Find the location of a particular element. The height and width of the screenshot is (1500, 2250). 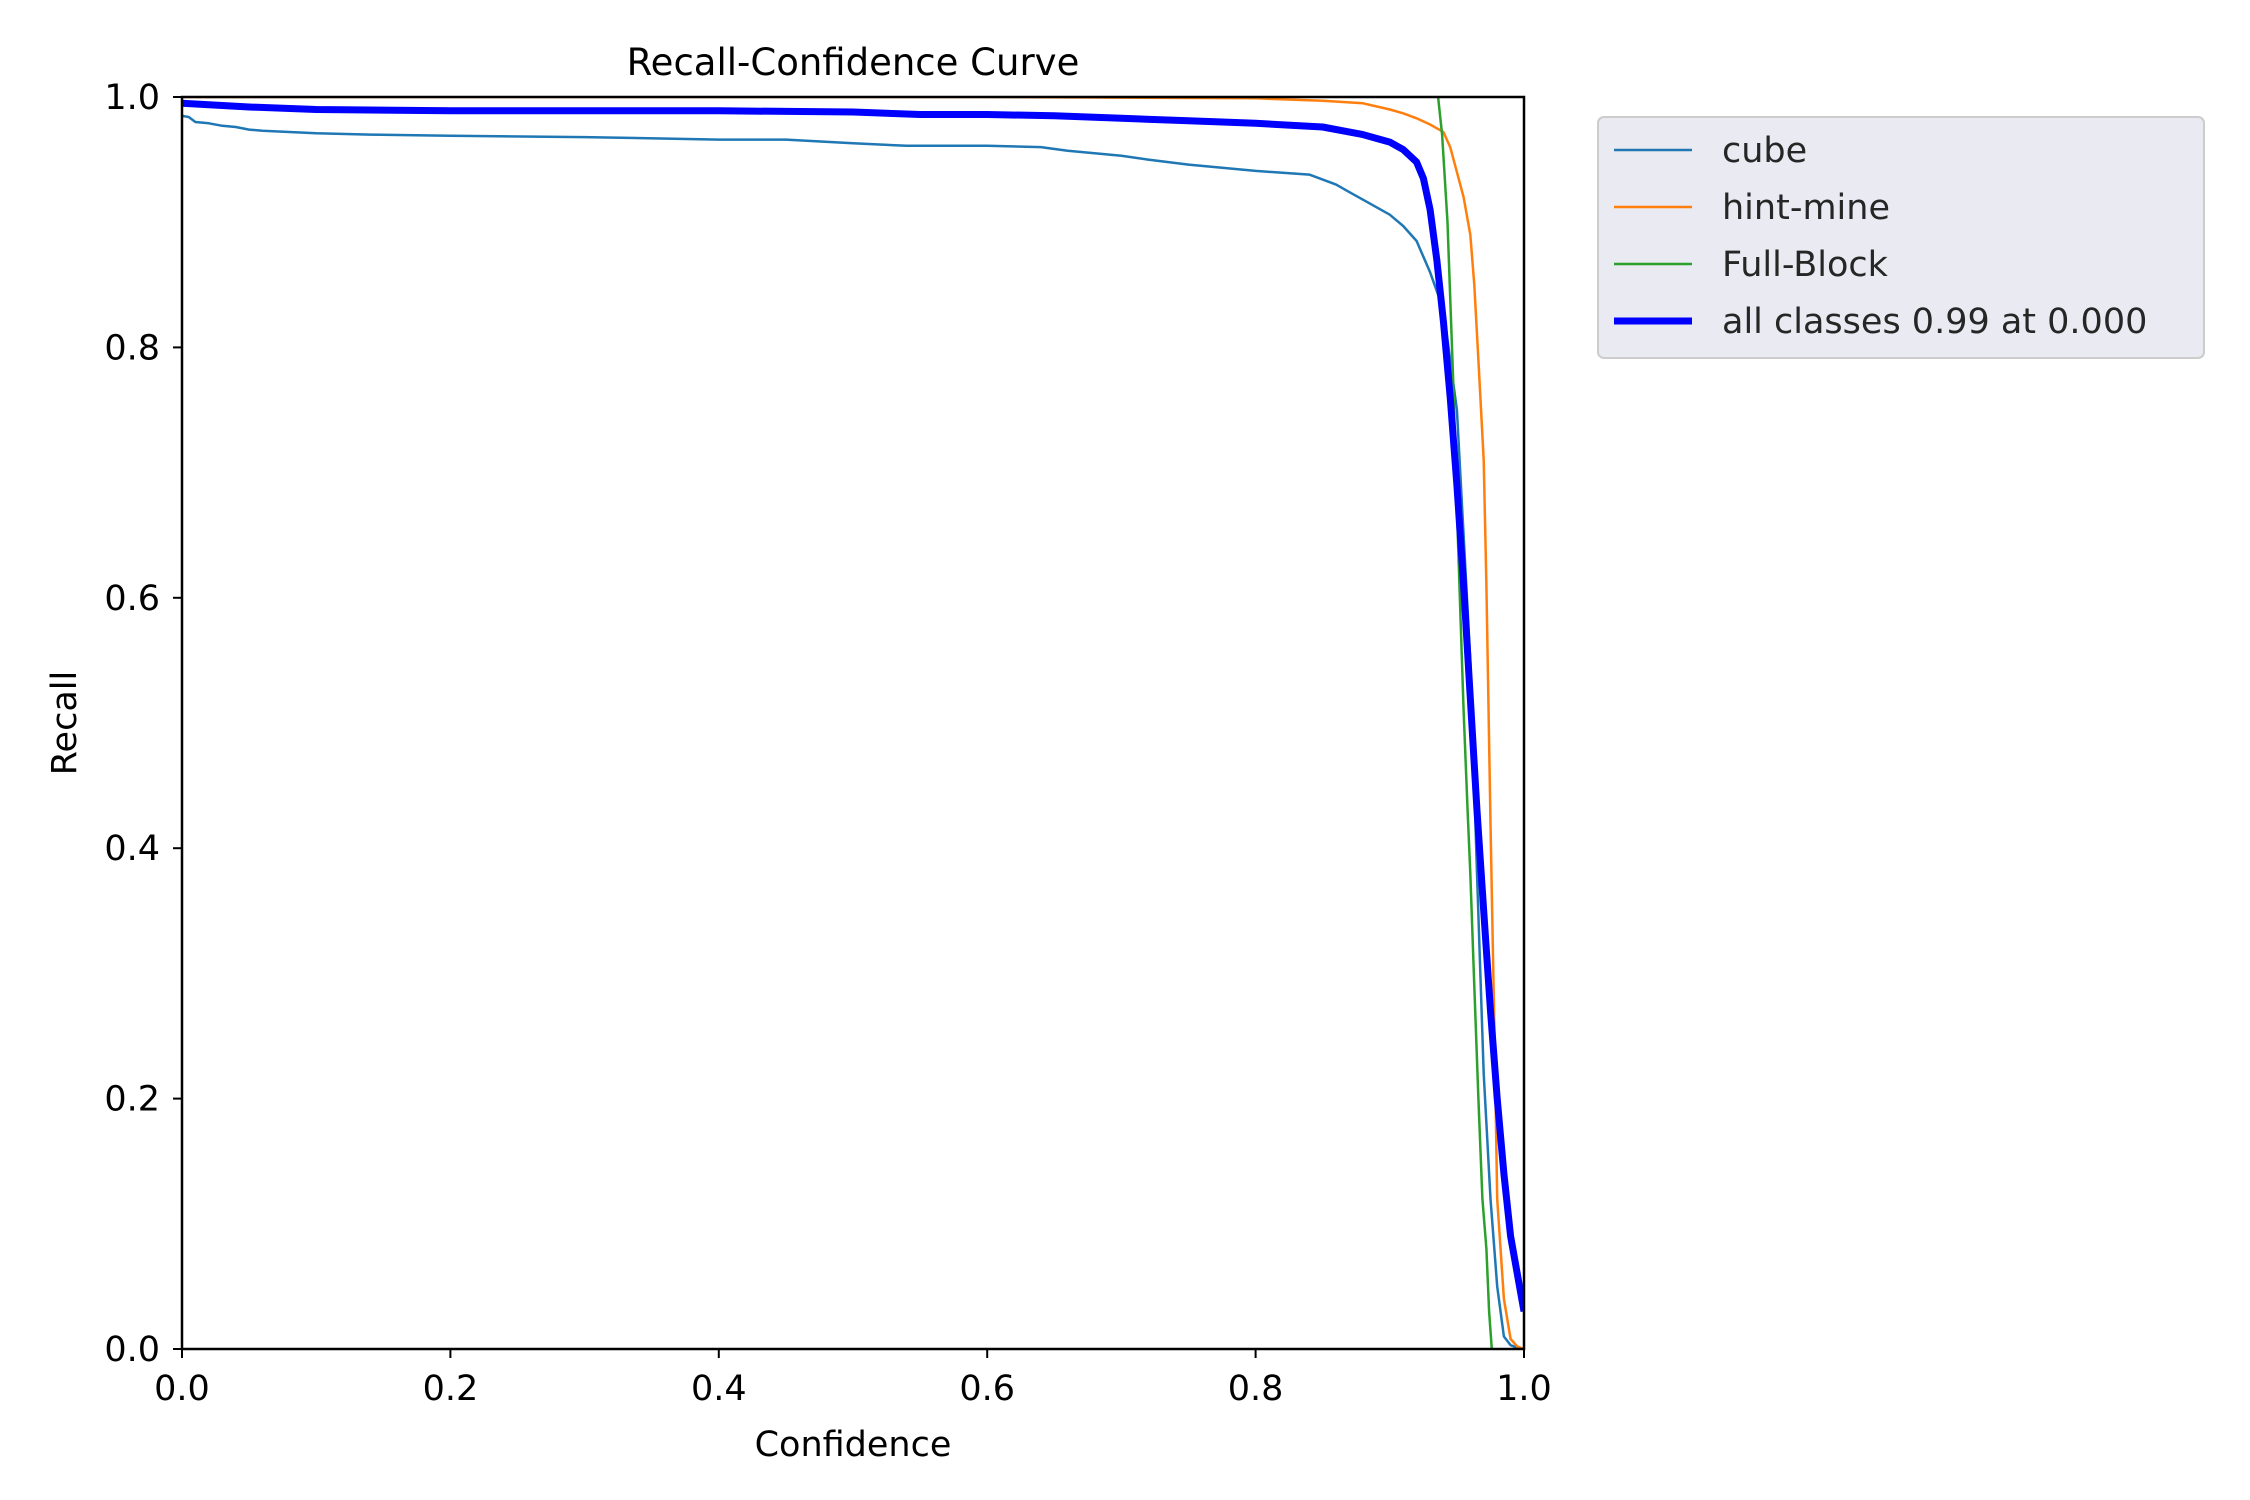

y-tick-label: 0.4 is located at coordinates (132, 849).